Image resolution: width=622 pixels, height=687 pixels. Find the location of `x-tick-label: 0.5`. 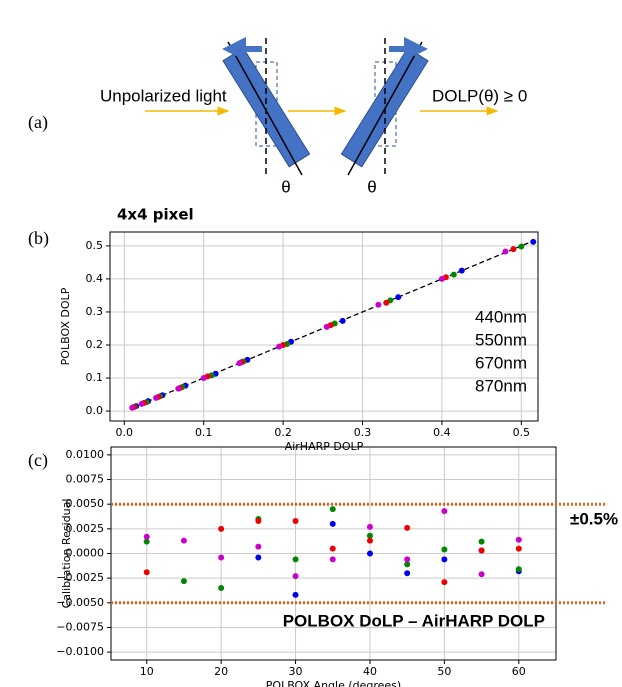

x-tick-label: 0.5 is located at coordinates (522, 432).